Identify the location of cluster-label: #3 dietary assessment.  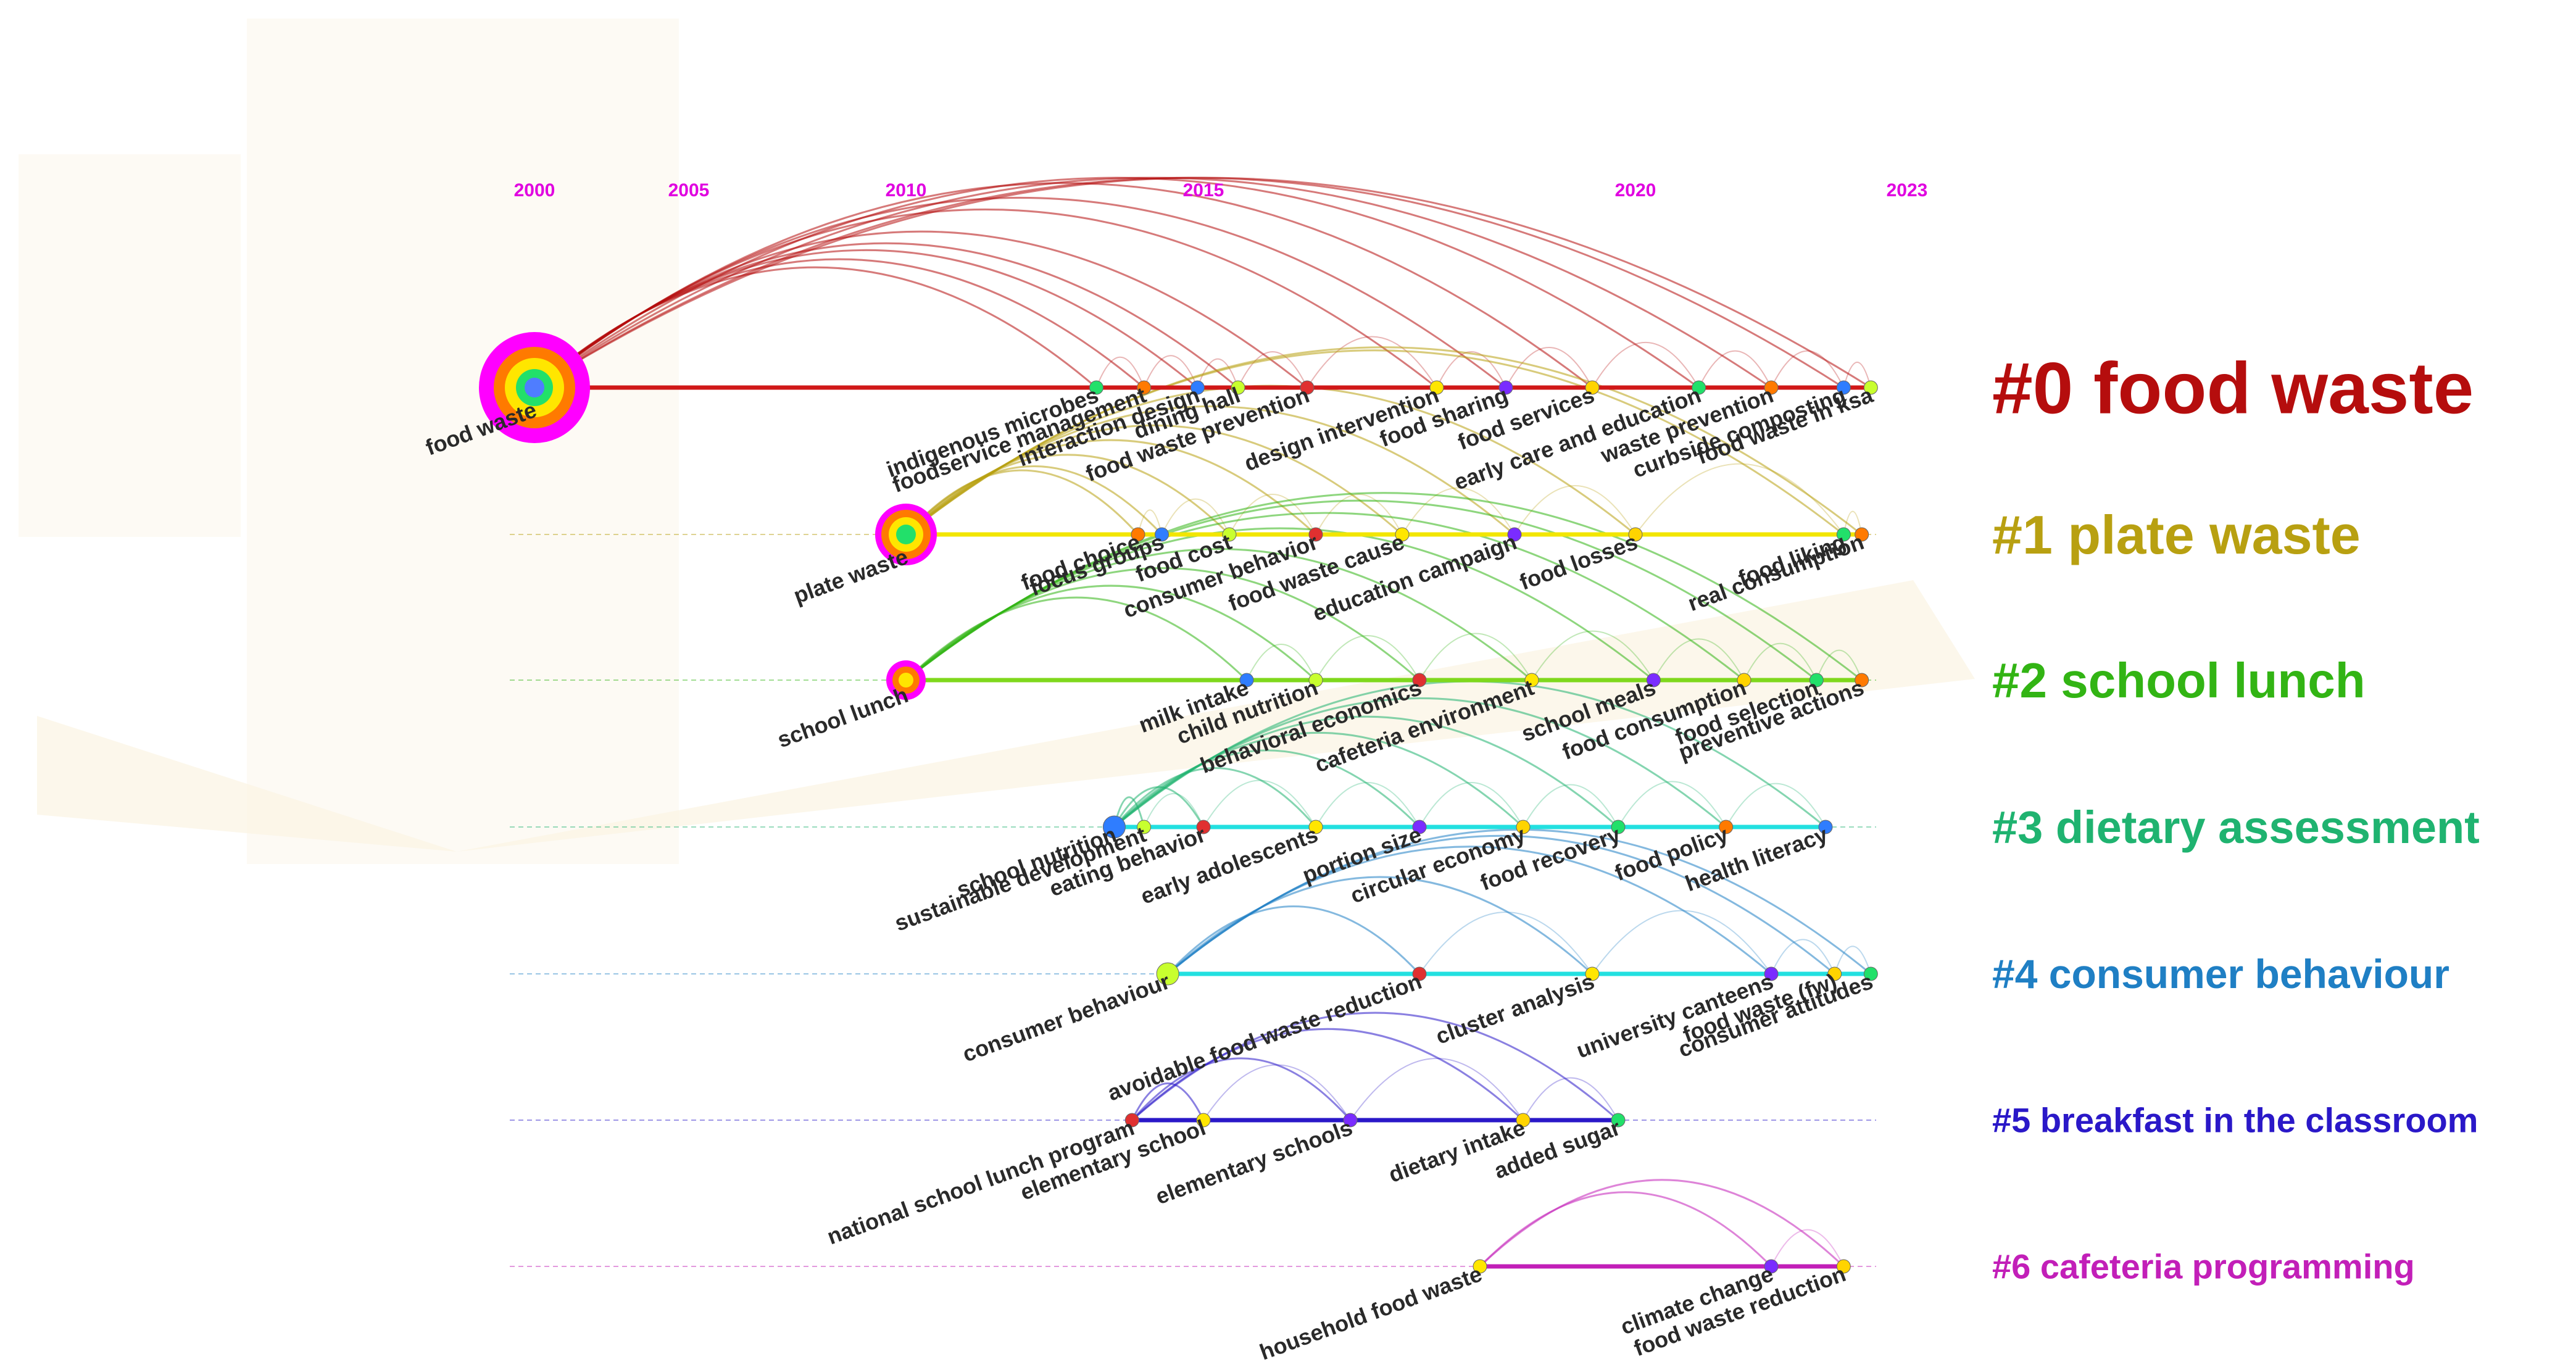
(2236, 827).